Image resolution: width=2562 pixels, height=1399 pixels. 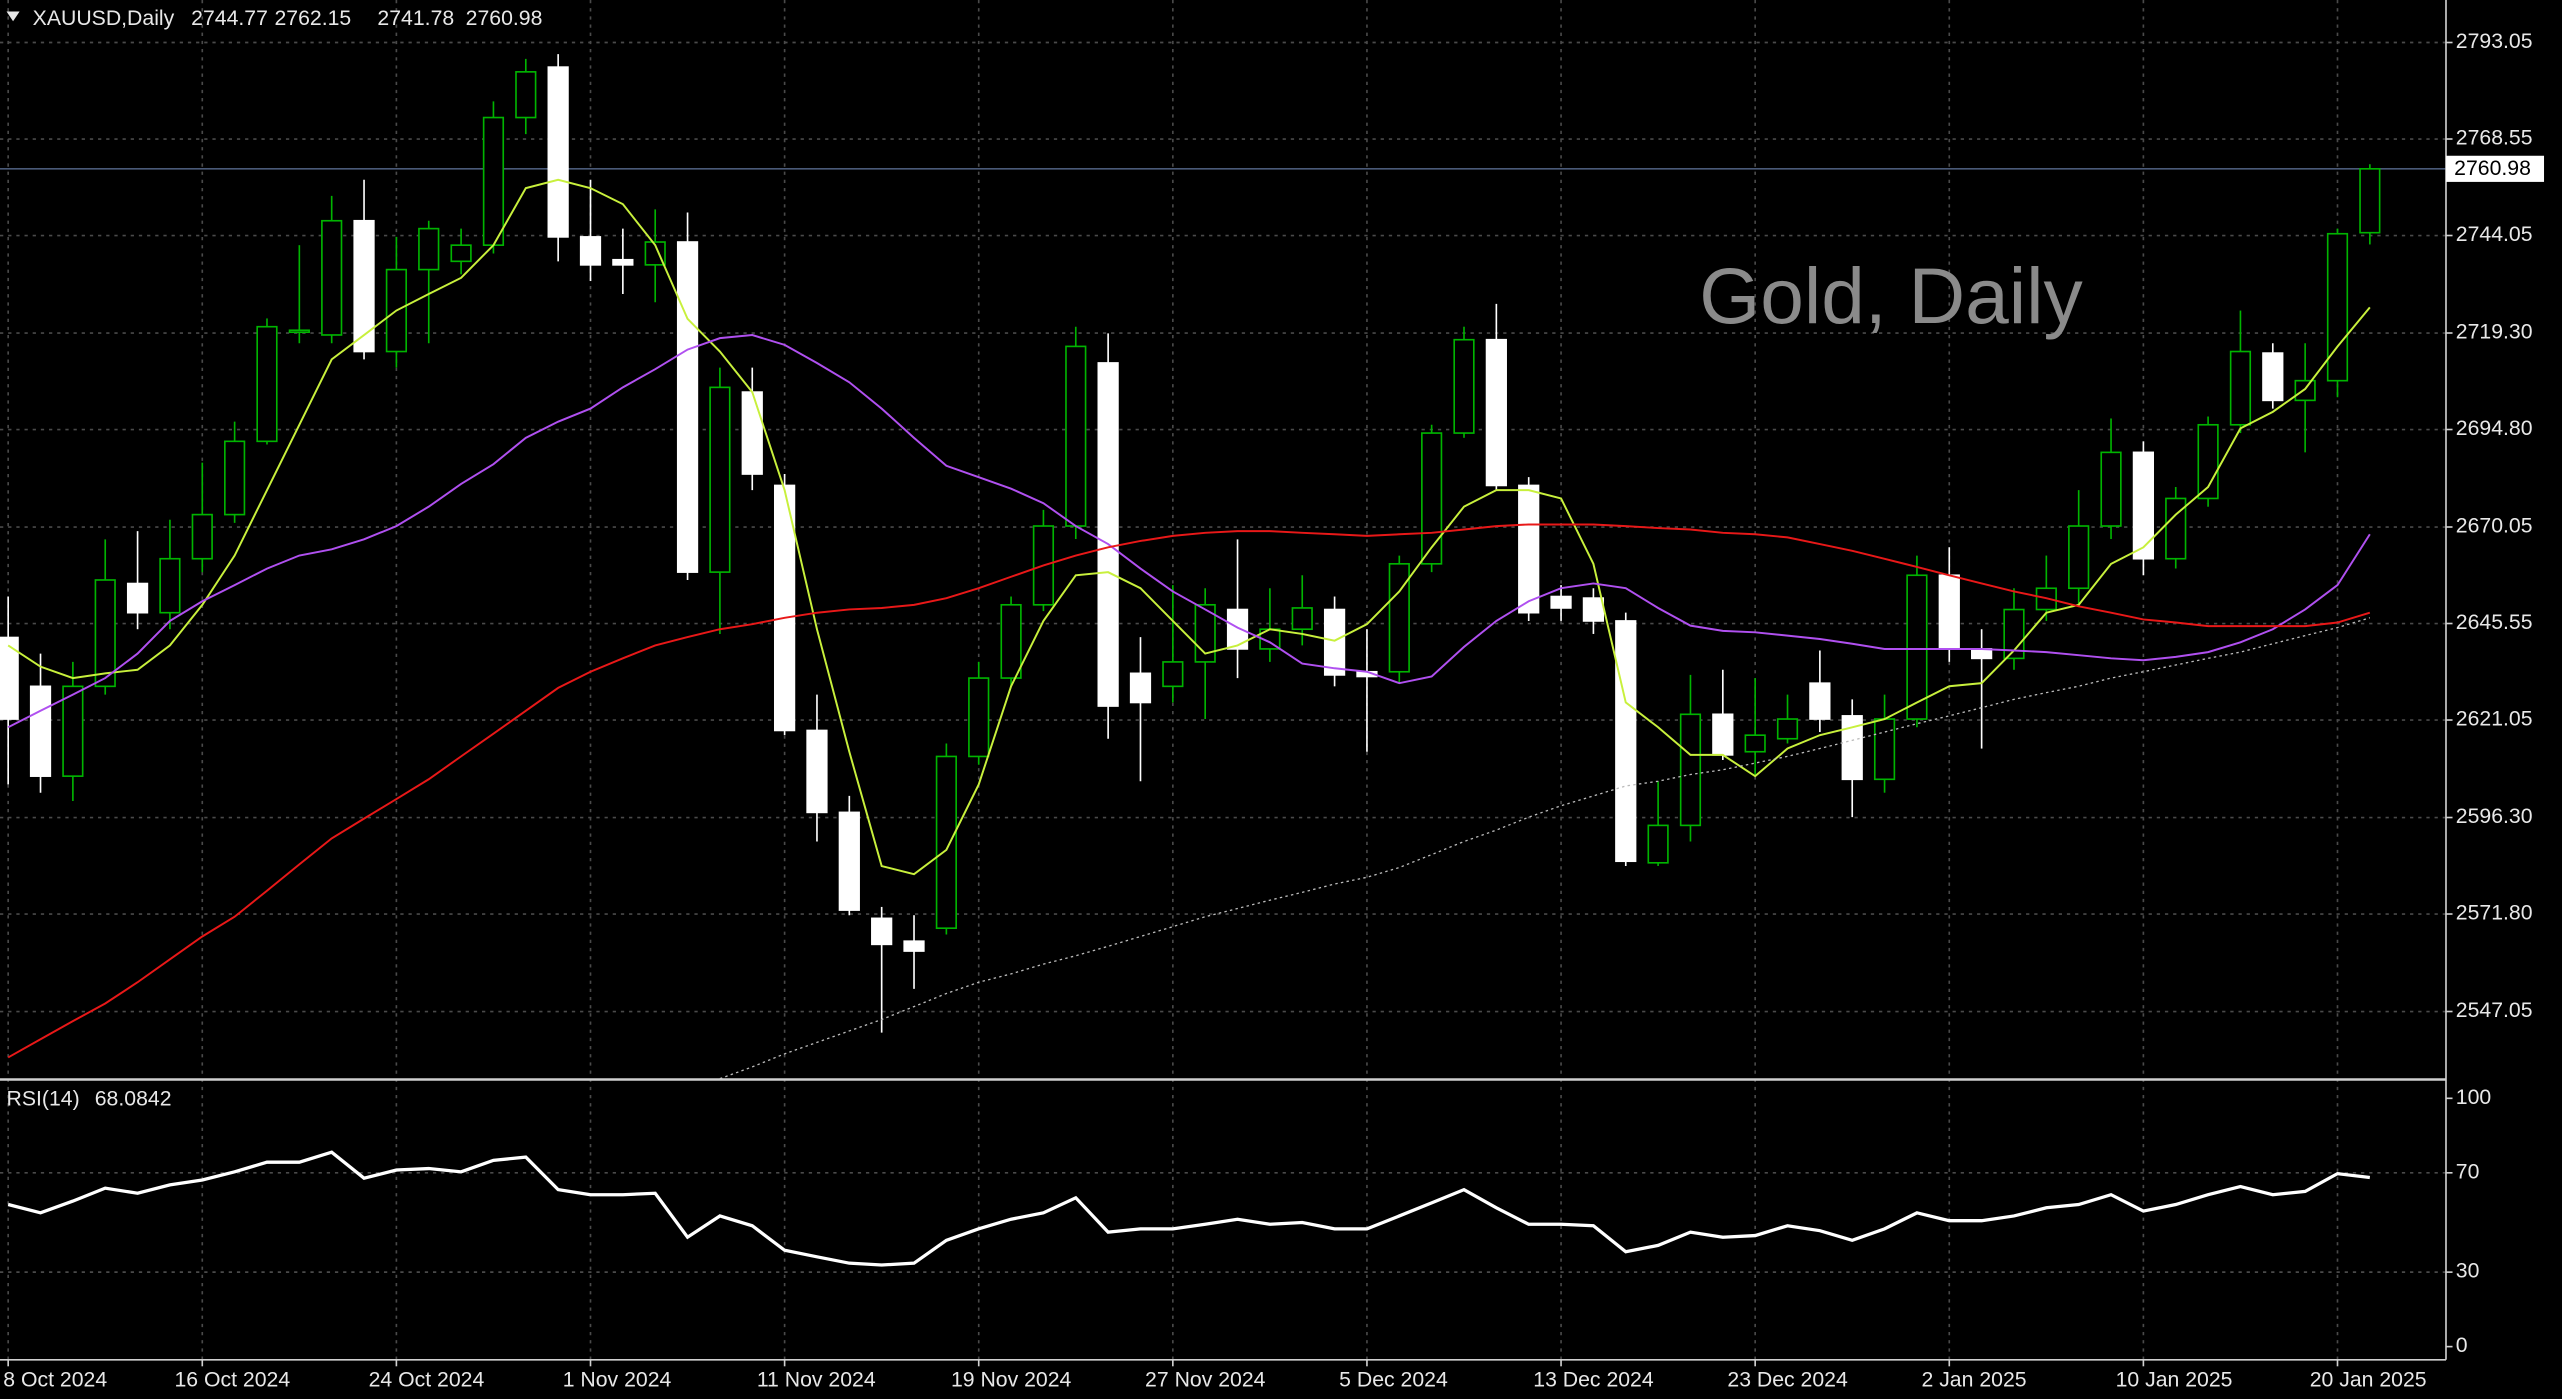 I want to click on rsi-line, so click(x=1189, y=1208).